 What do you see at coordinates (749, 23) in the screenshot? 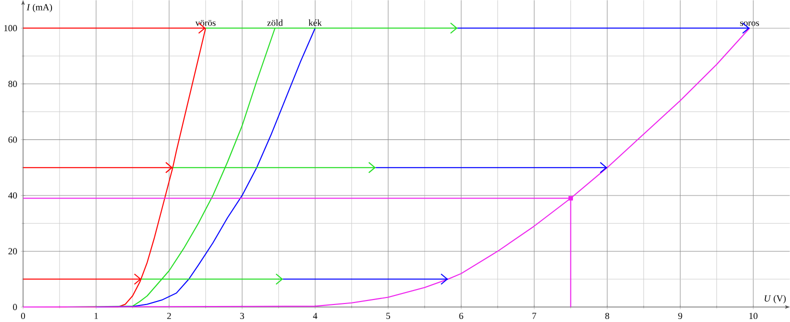
I see `series-label: soros` at bounding box center [749, 23].